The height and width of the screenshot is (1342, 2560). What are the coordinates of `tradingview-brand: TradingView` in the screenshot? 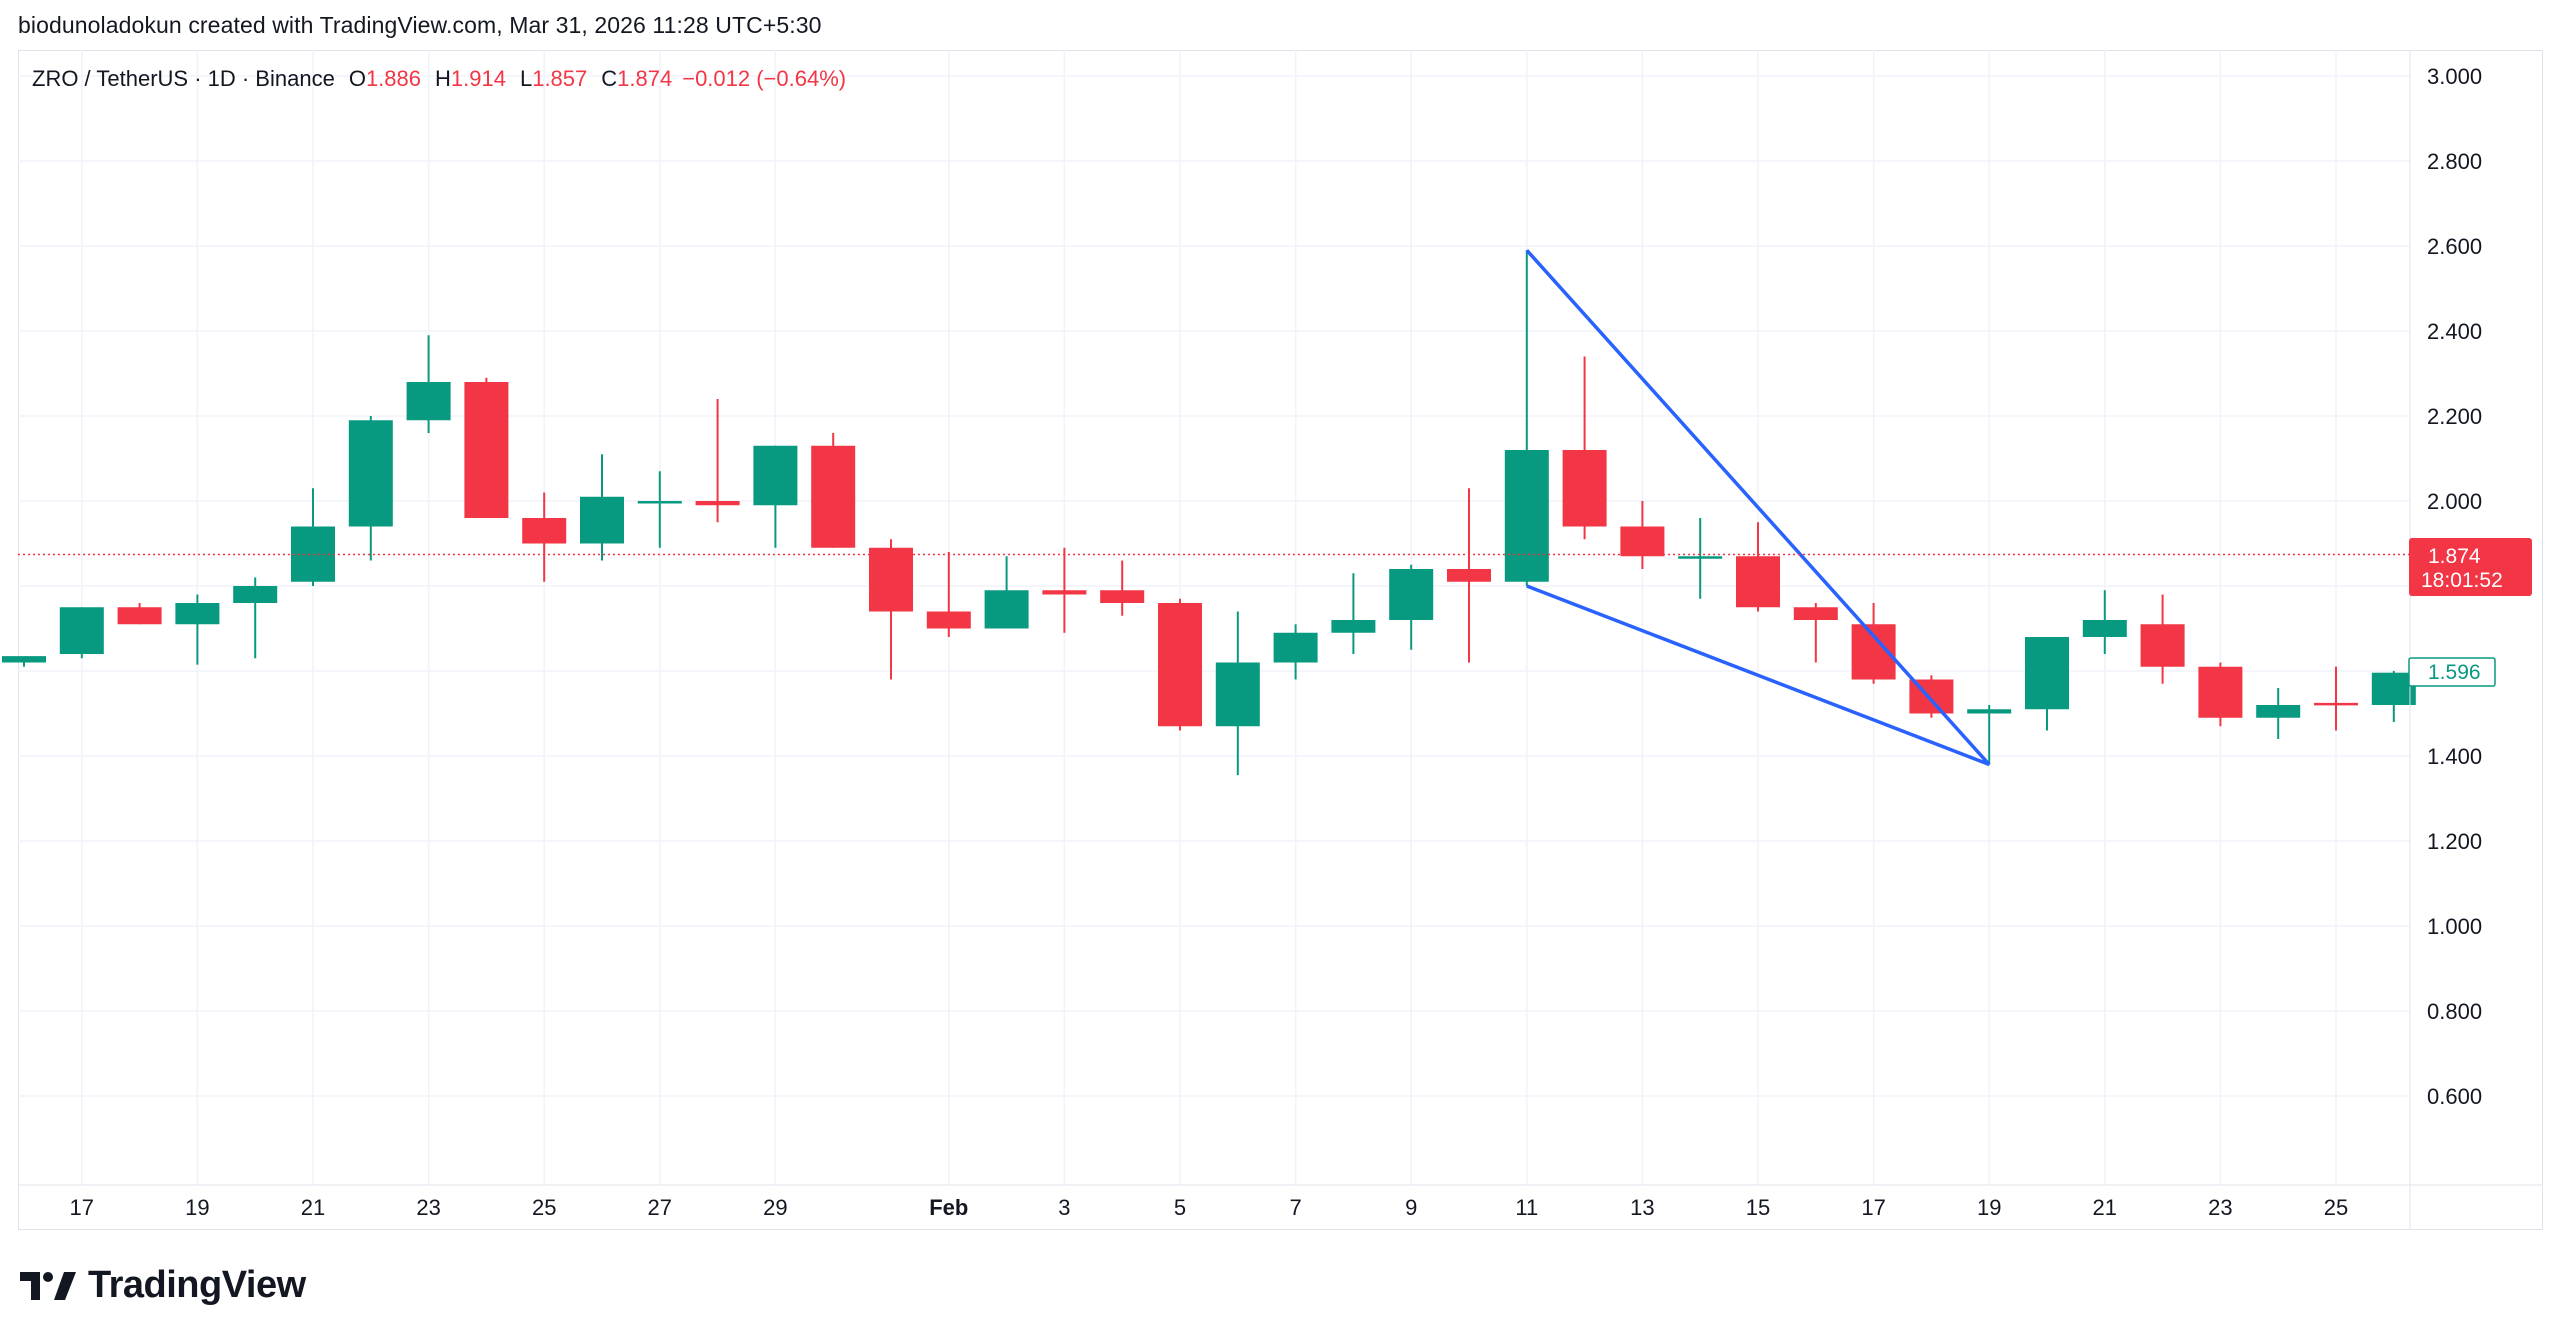 It's located at (163, 1285).